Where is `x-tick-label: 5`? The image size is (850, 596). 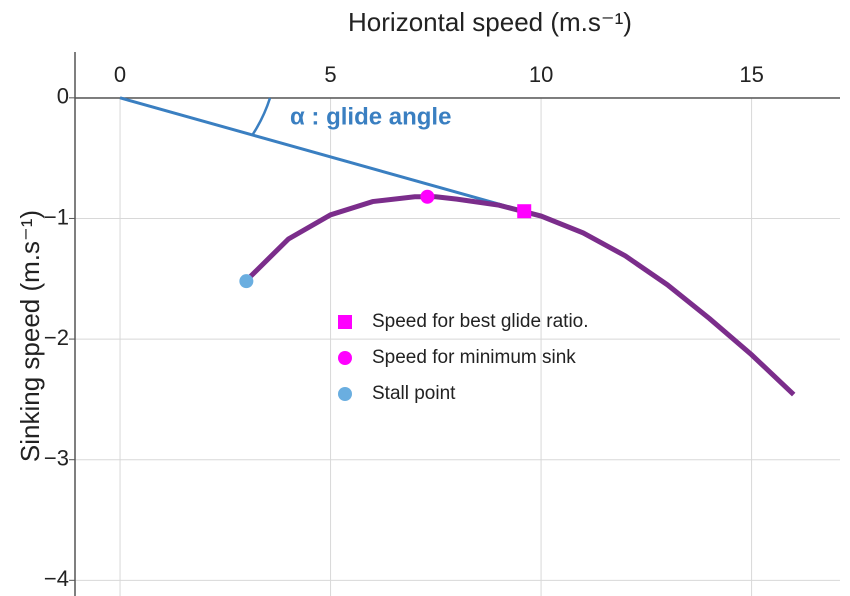
x-tick-label: 5 is located at coordinates (330, 74).